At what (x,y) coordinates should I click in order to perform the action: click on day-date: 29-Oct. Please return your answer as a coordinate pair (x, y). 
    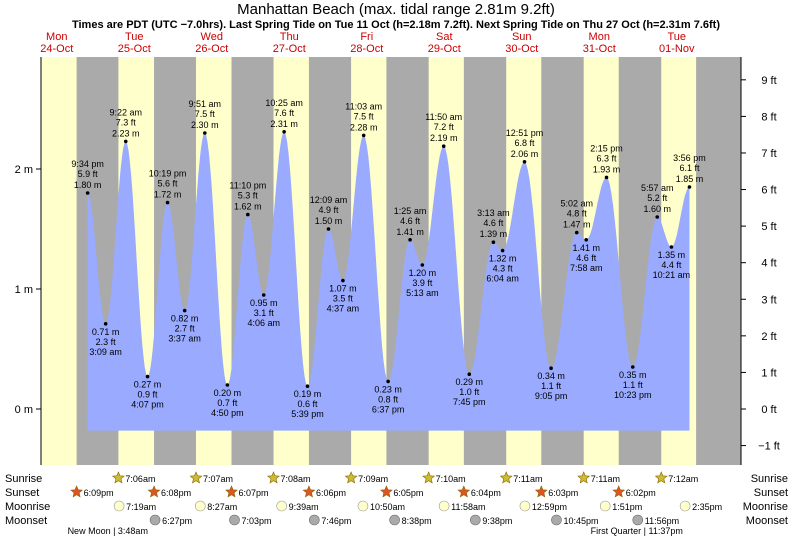
    Looking at the image, I should click on (444, 49).